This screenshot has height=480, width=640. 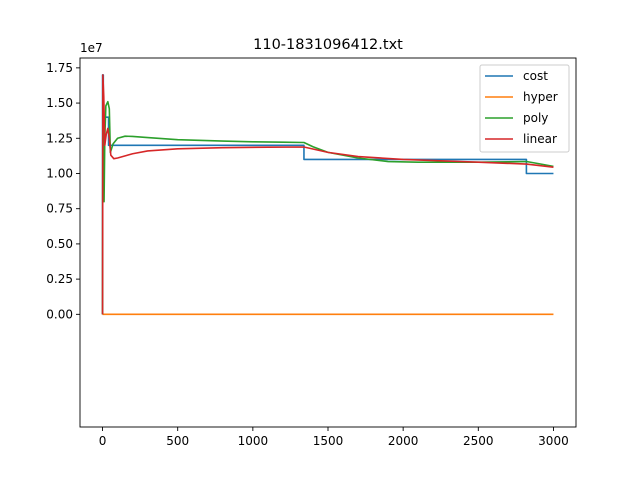 I want to click on y-tick-label: 1.50, so click(x=59, y=103).